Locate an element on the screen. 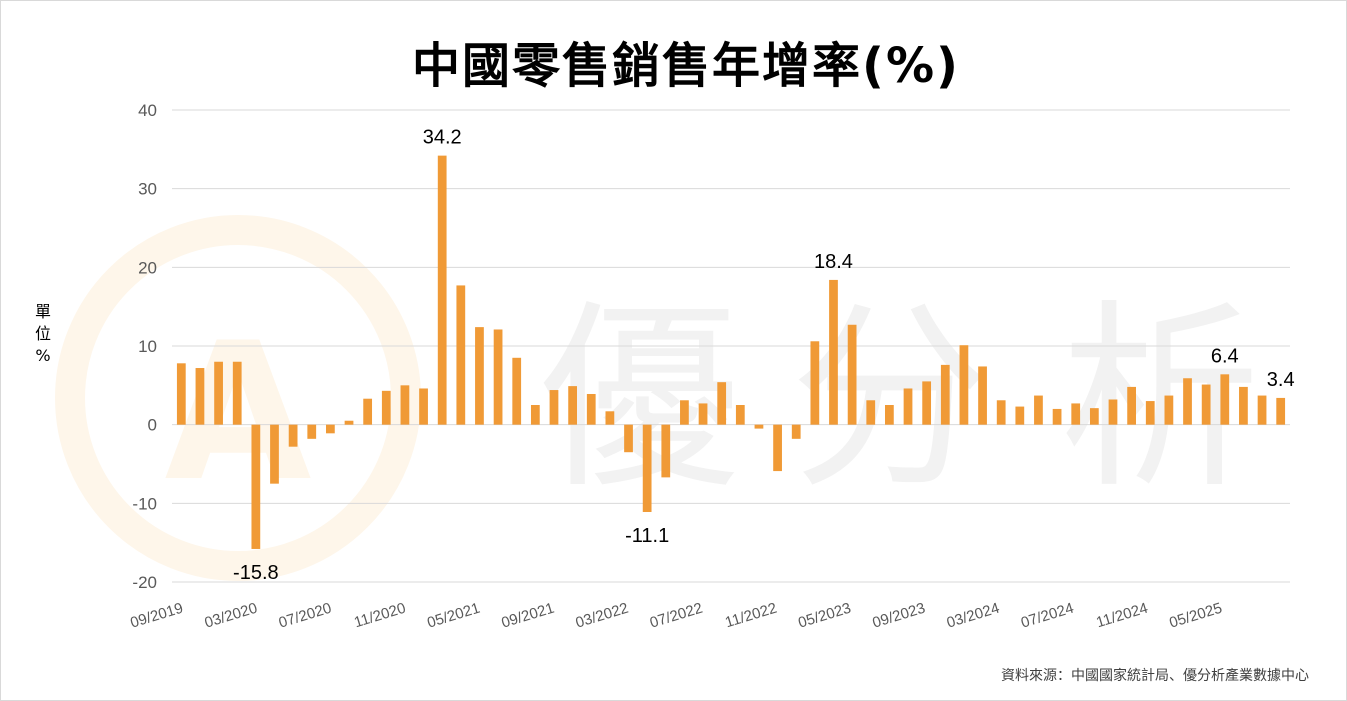 This screenshot has height=701, width=1347. y-tick-label: -10 is located at coordinates (144, 503).